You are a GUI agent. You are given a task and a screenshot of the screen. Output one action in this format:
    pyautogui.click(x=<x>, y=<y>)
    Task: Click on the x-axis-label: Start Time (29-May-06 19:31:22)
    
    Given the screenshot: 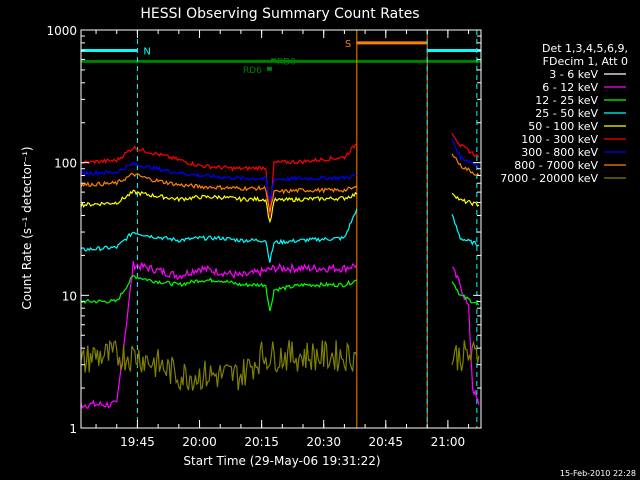 What is the action you would take?
    pyautogui.click(x=281, y=461)
    